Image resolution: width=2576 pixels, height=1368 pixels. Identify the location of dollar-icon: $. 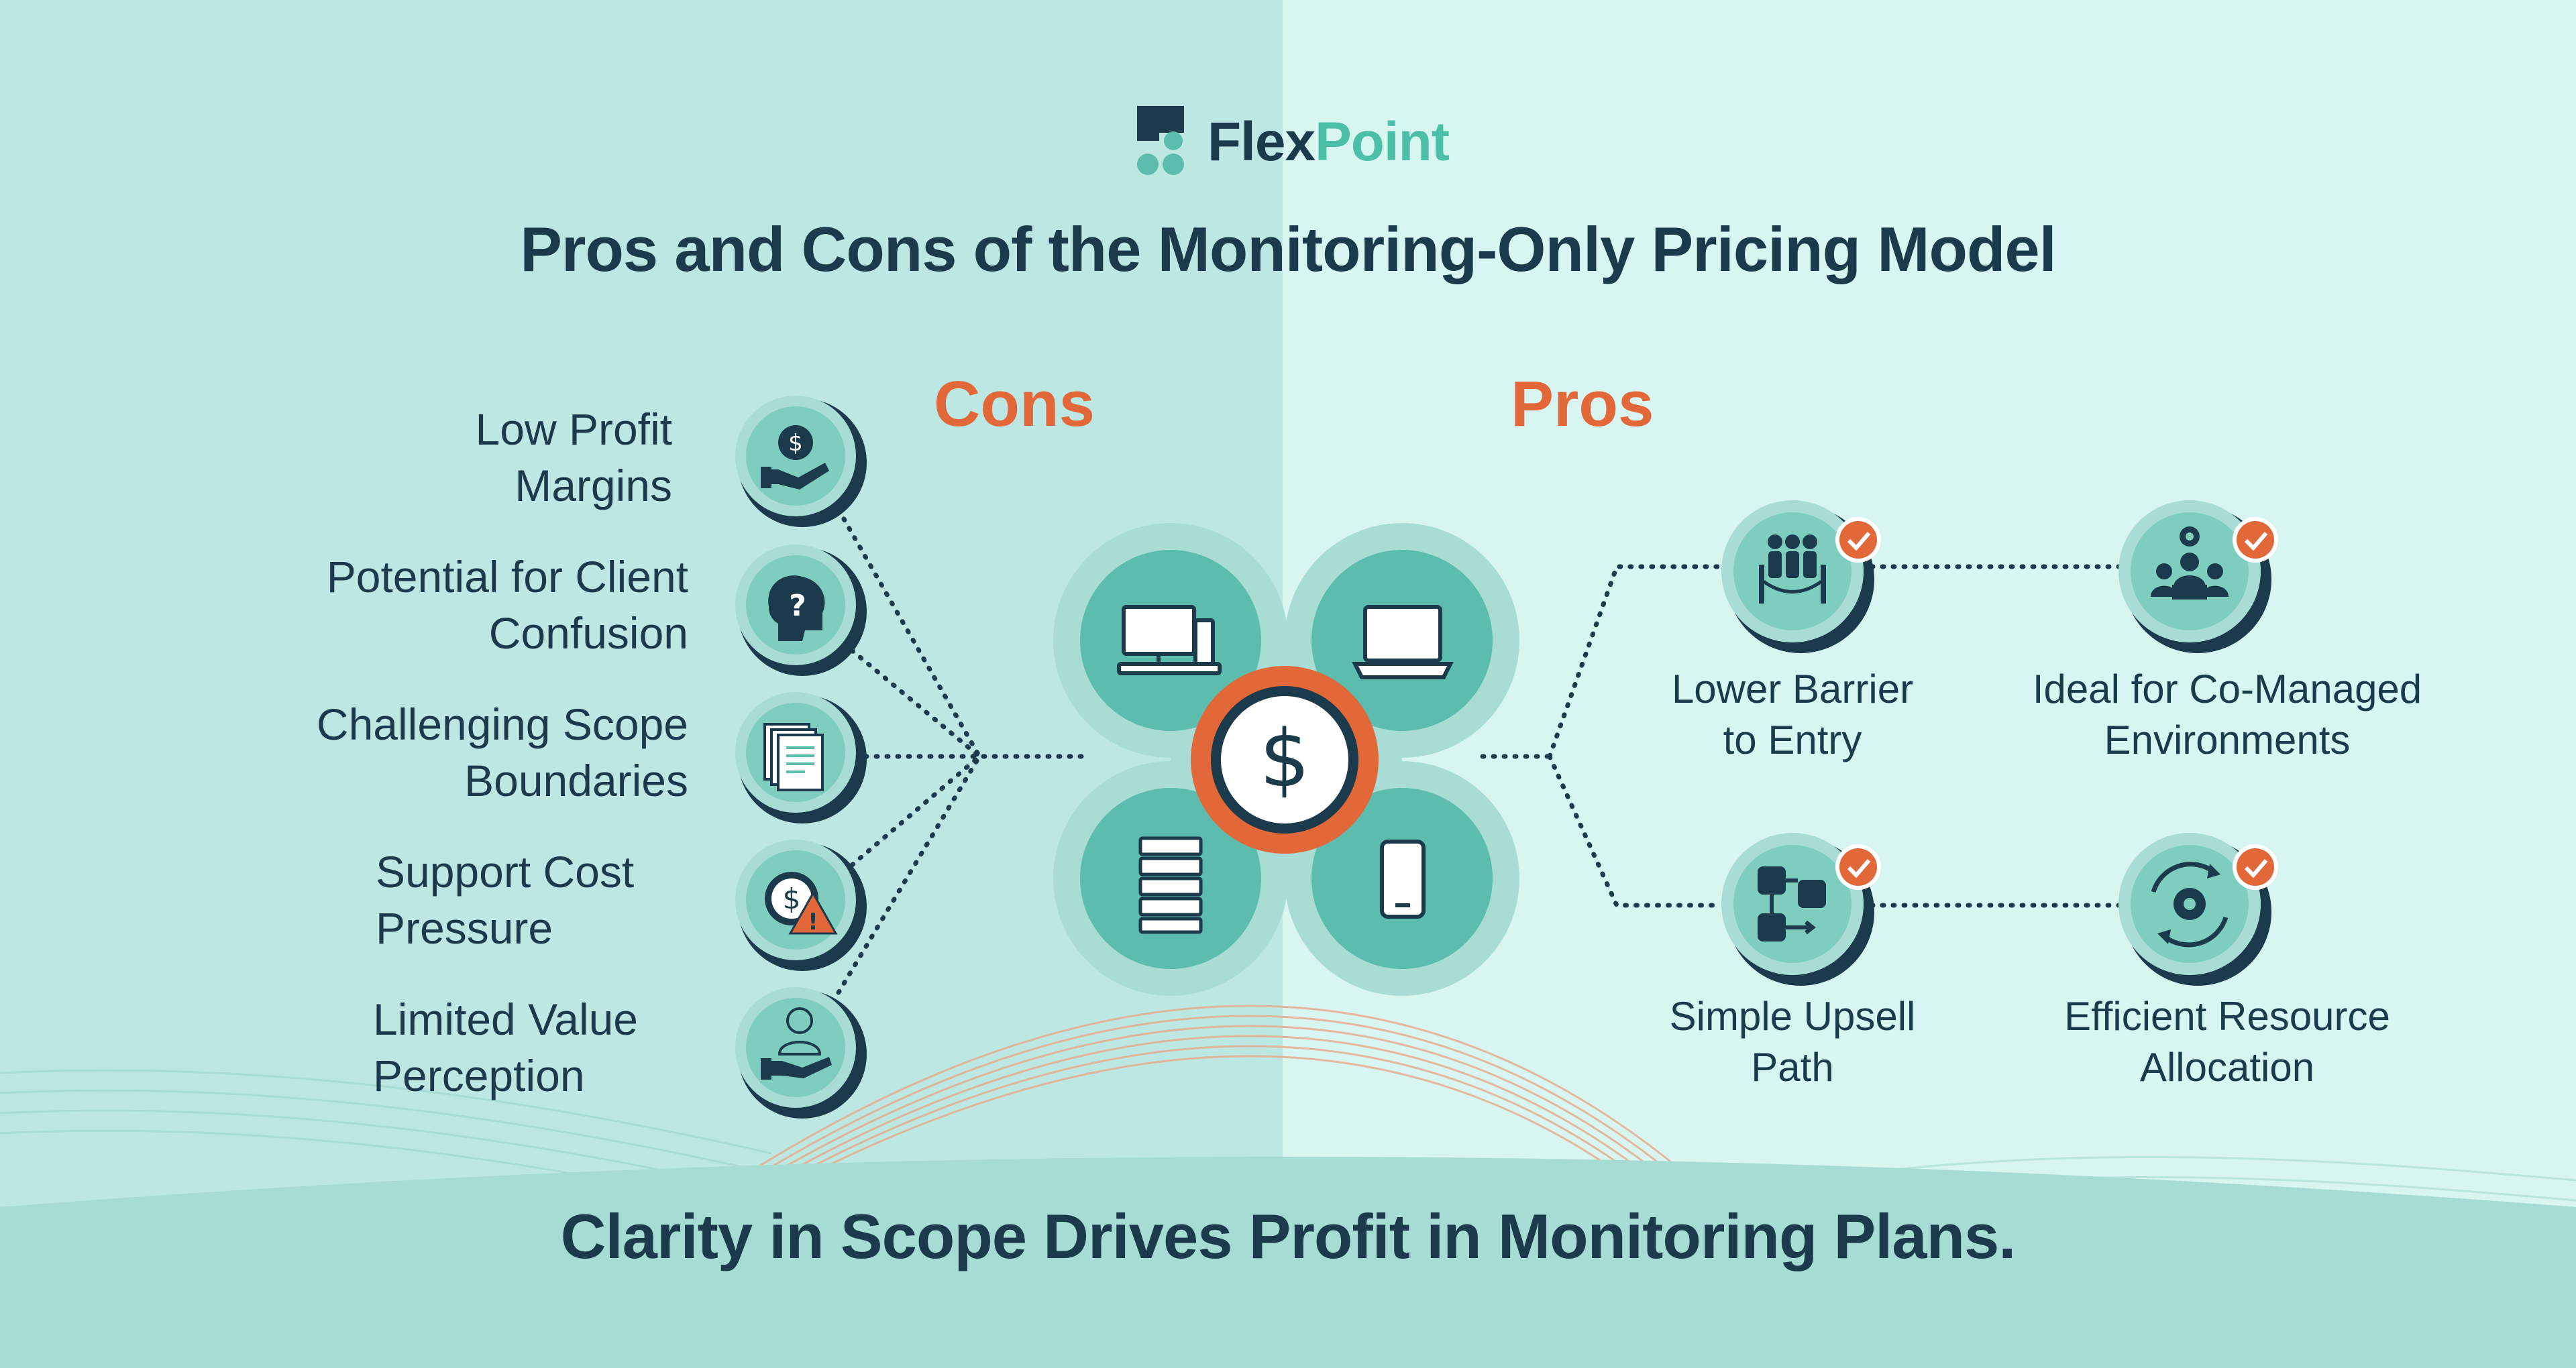
(1285, 760).